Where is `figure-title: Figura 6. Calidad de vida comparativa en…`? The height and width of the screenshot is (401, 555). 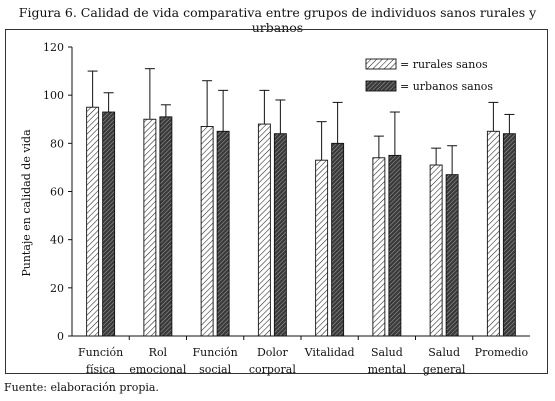
figure-title: Figura 6. Calidad de vida comparativa en… is located at coordinates (277, 20).